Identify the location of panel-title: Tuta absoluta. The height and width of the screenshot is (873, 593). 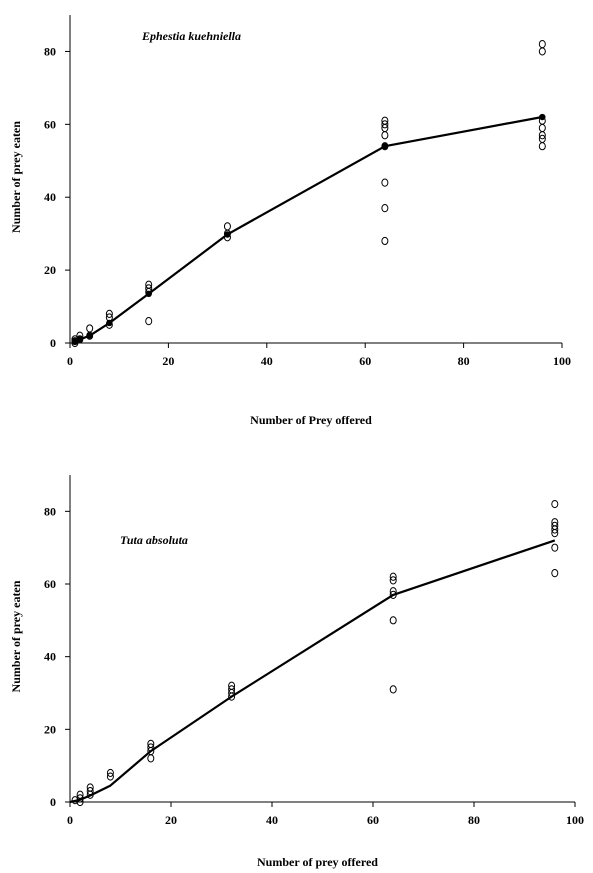
(154, 540).